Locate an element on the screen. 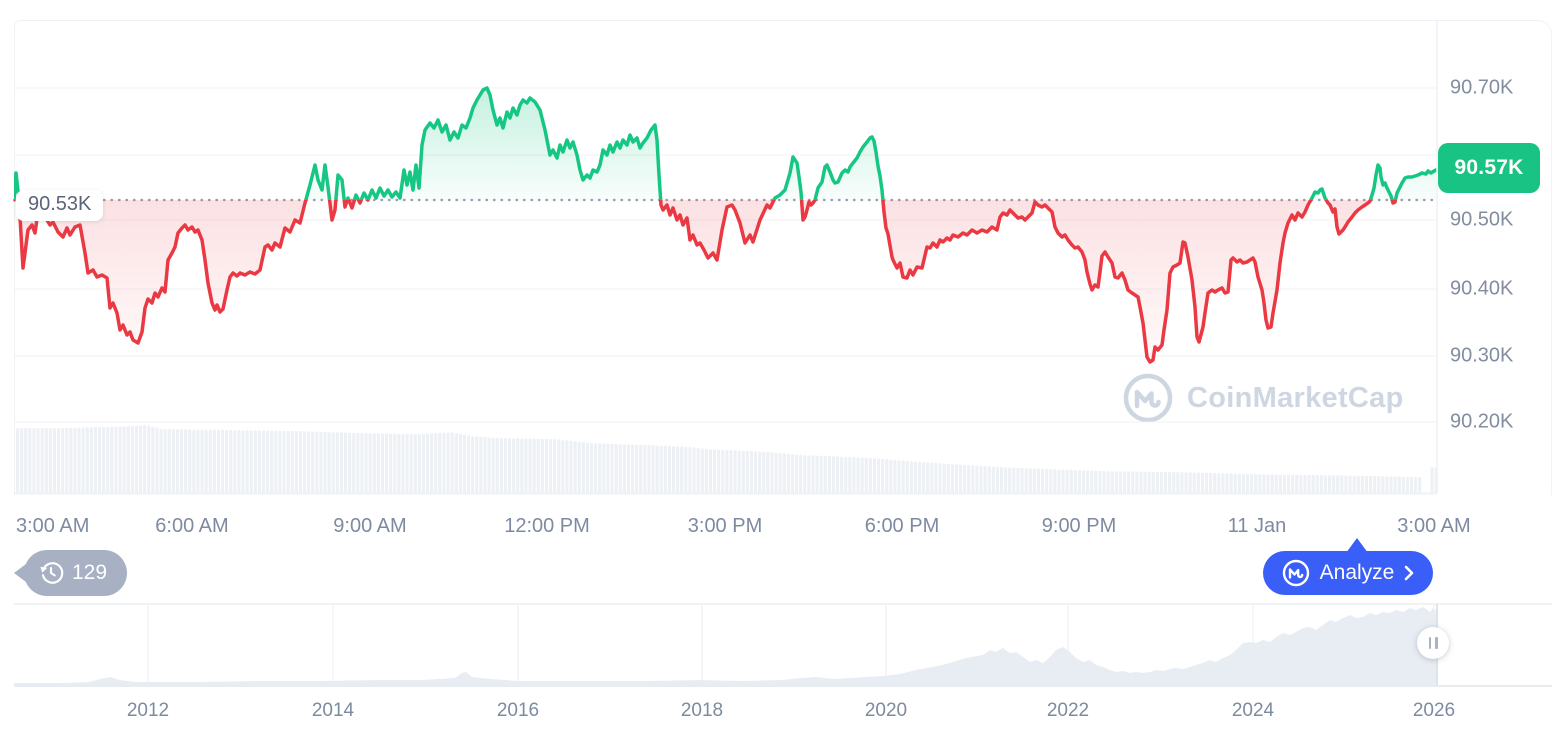  x-axis-label: 9:00 AM is located at coordinates (370, 526).